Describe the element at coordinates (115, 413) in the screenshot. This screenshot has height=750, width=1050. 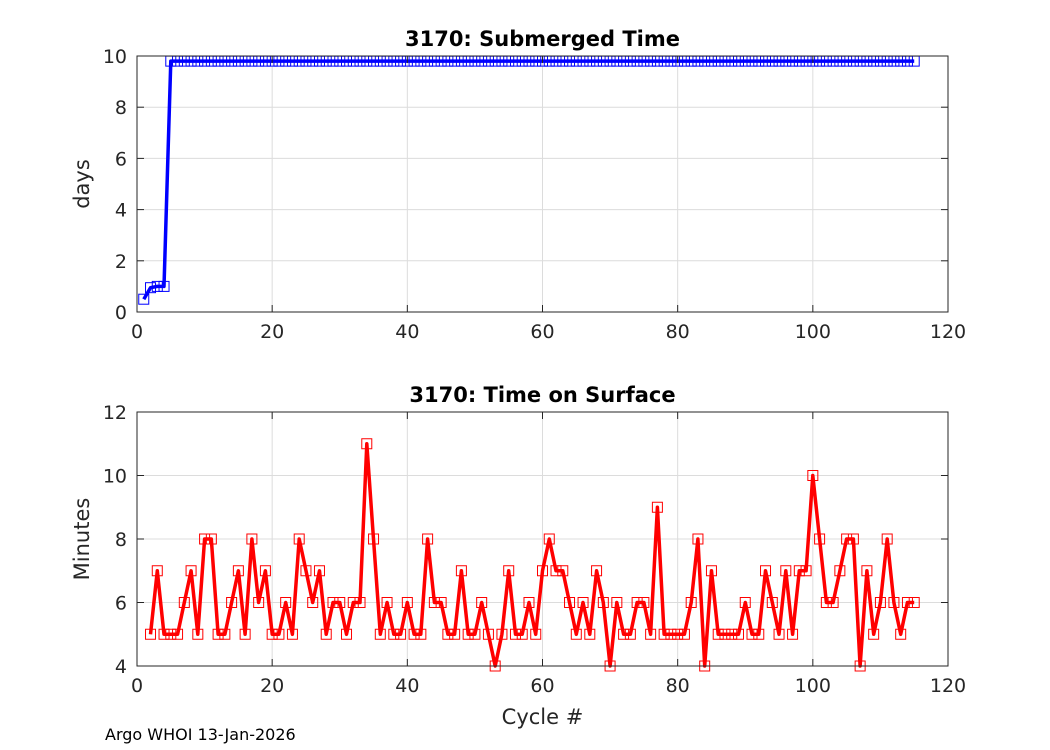
I see `y-tick-label: 12` at that location.